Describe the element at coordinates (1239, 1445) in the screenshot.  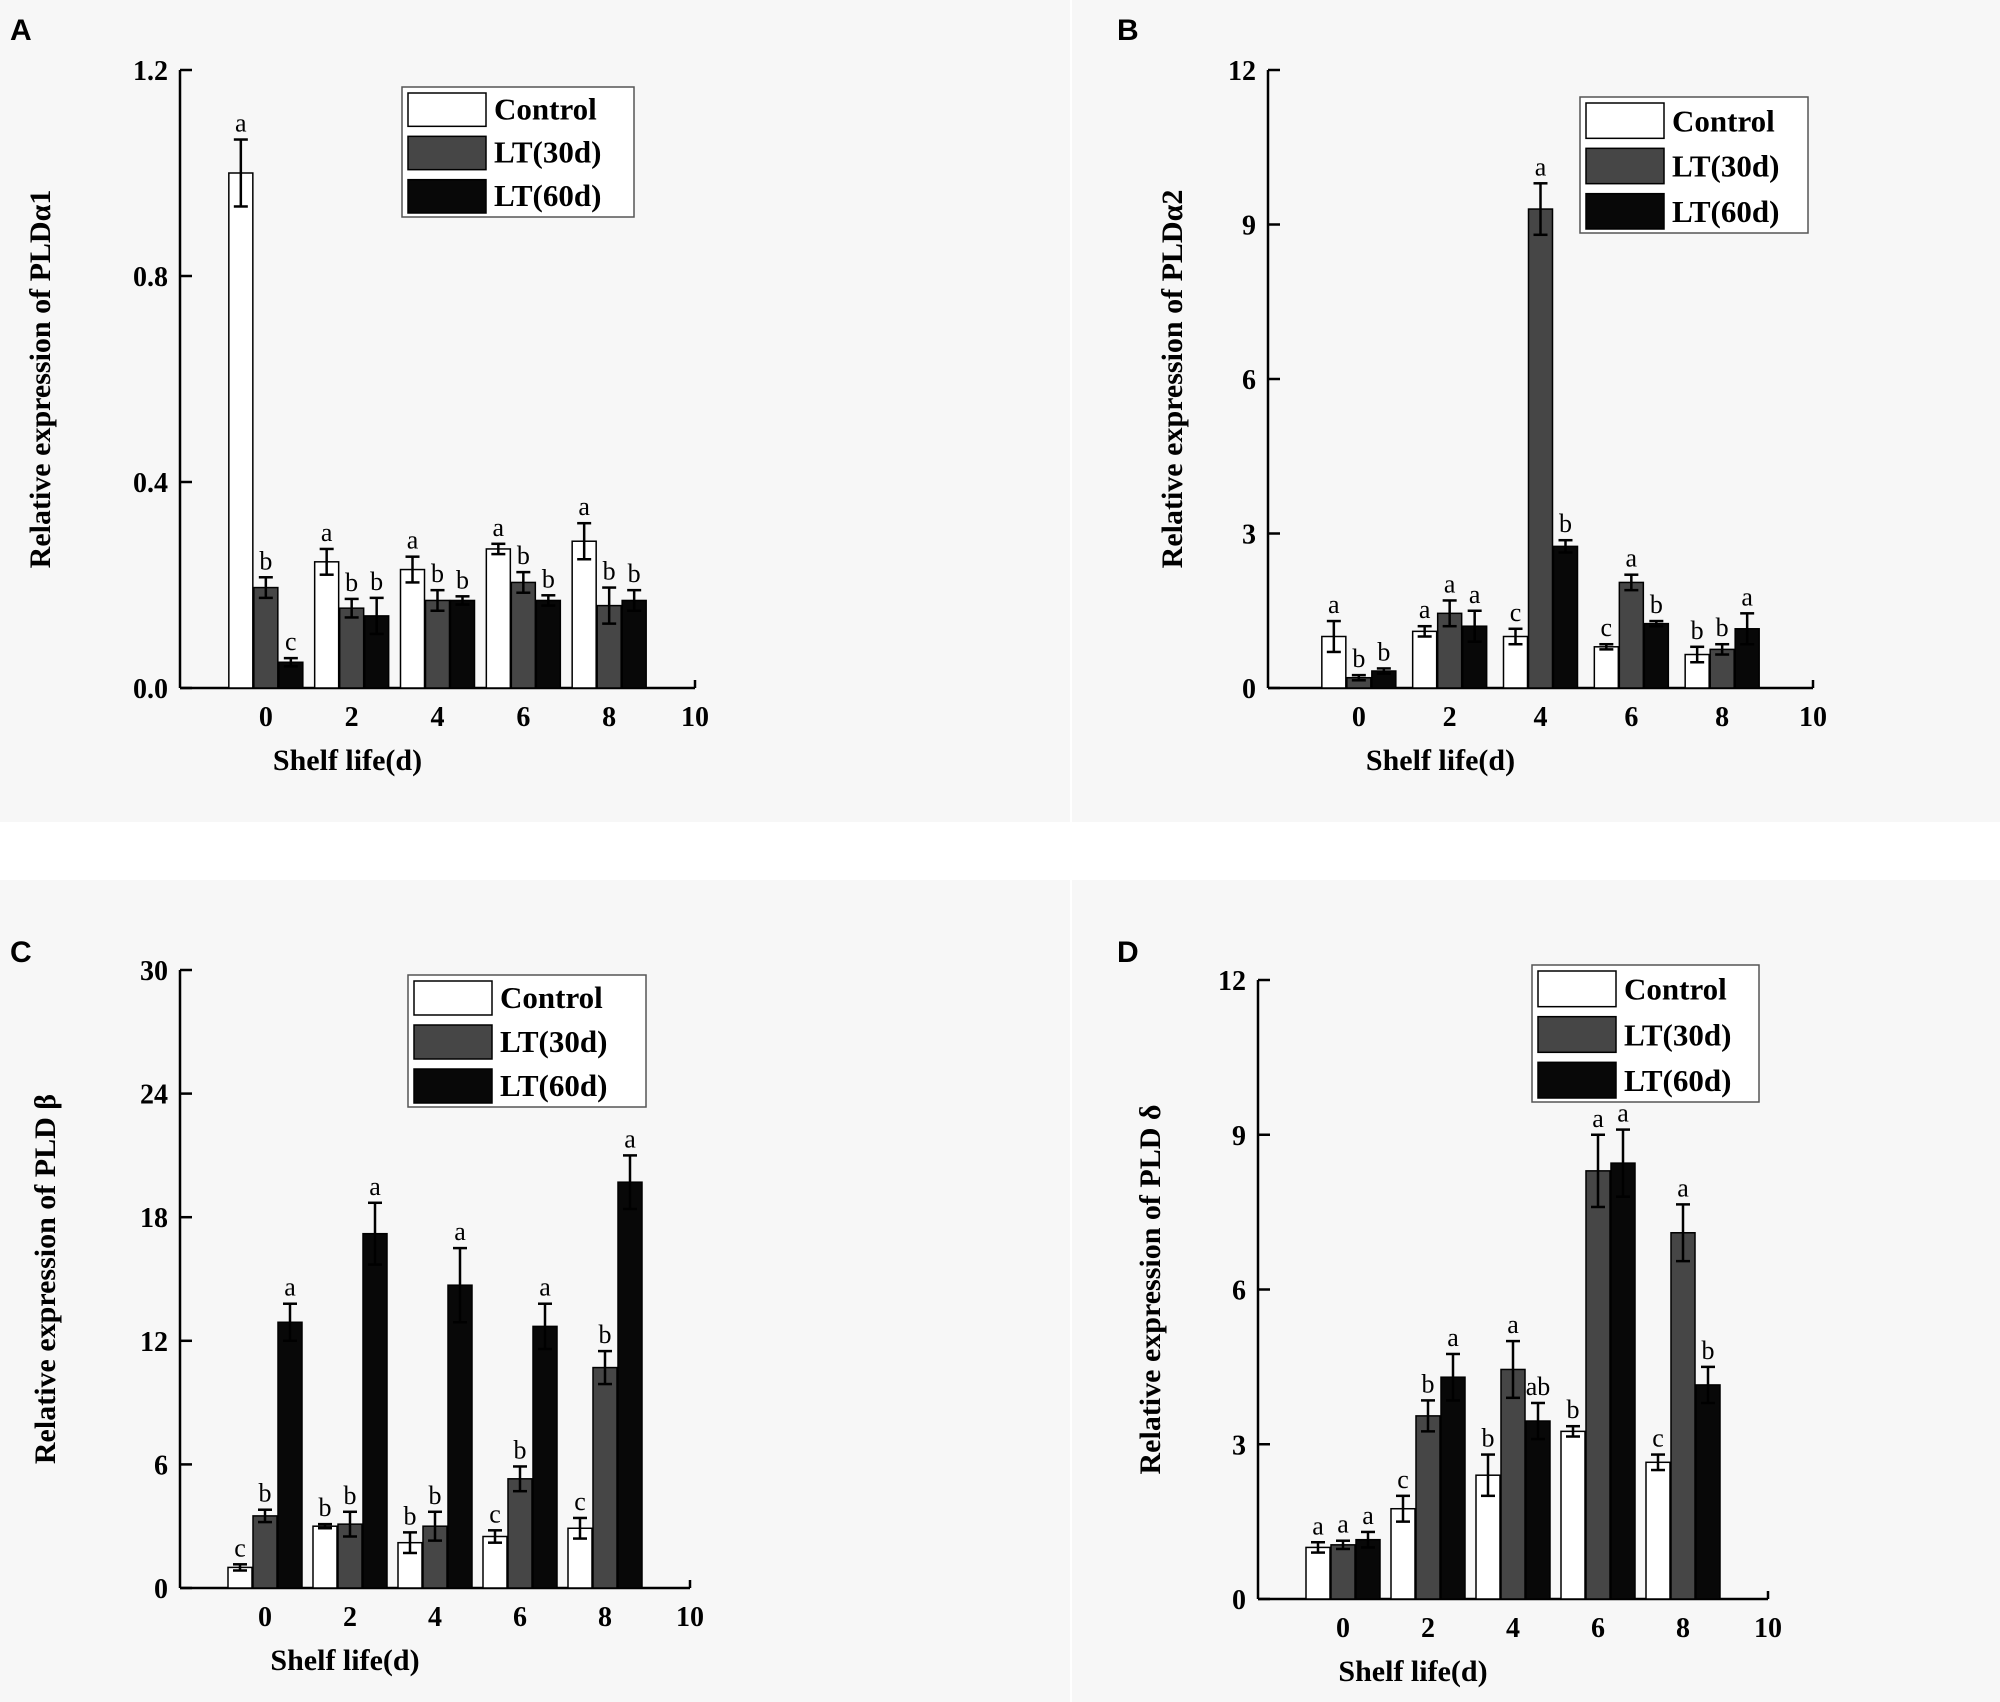
I see `y-tick-label: 3` at that location.